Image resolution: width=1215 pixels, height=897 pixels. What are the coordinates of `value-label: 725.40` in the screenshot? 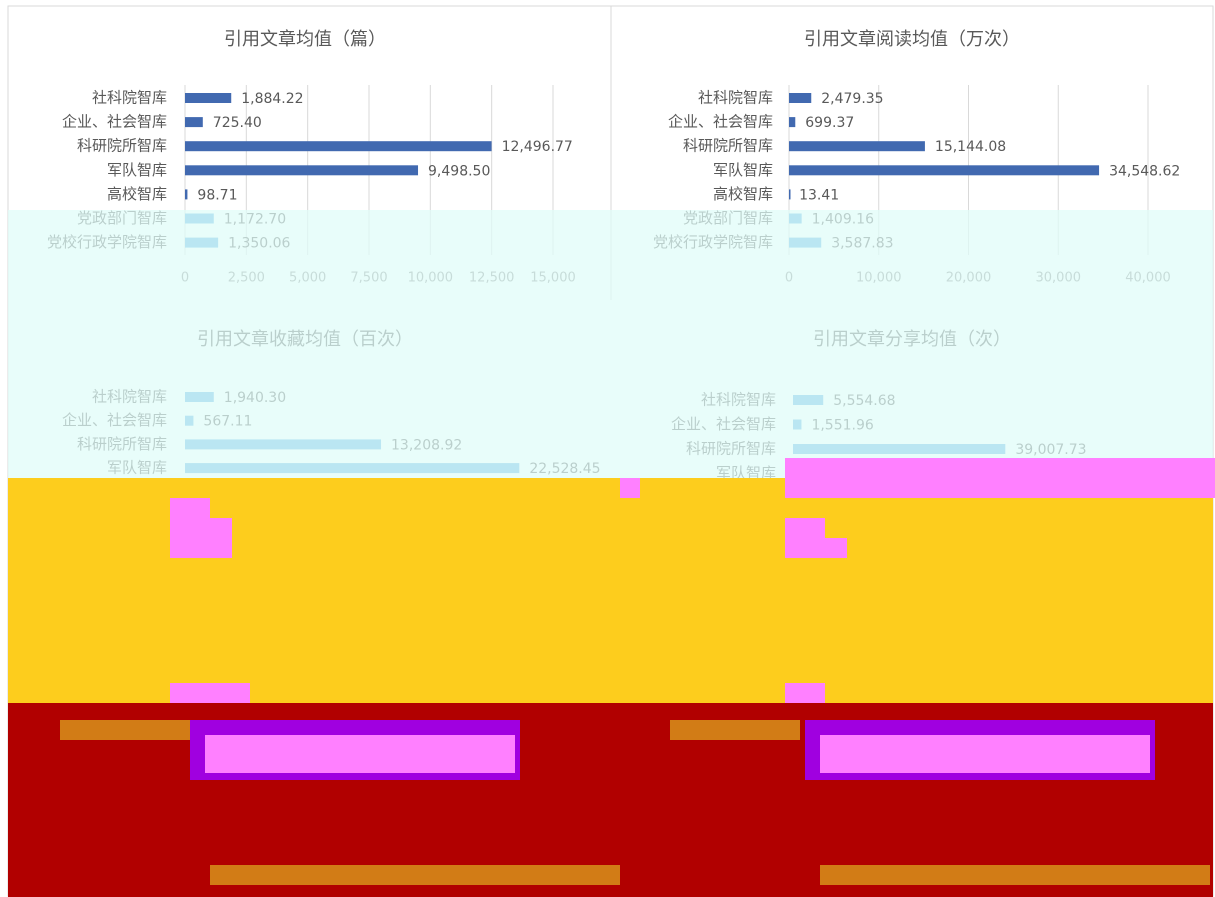 It's located at (237, 123).